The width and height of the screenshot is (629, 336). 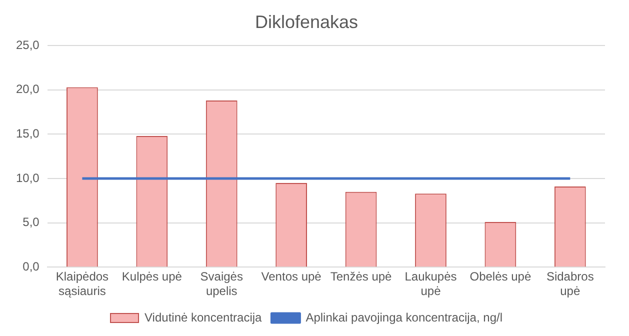 What do you see at coordinates (404, 317) in the screenshot?
I see `legend-label: Aplinkai pavojinga koncentracija, ng/l` at bounding box center [404, 317].